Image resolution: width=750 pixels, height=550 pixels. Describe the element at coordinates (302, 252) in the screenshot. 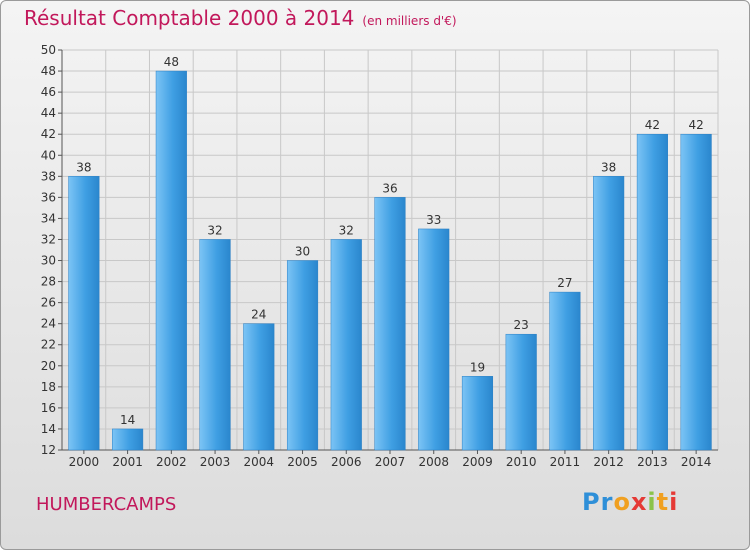

I see `data-label: 30` at that location.